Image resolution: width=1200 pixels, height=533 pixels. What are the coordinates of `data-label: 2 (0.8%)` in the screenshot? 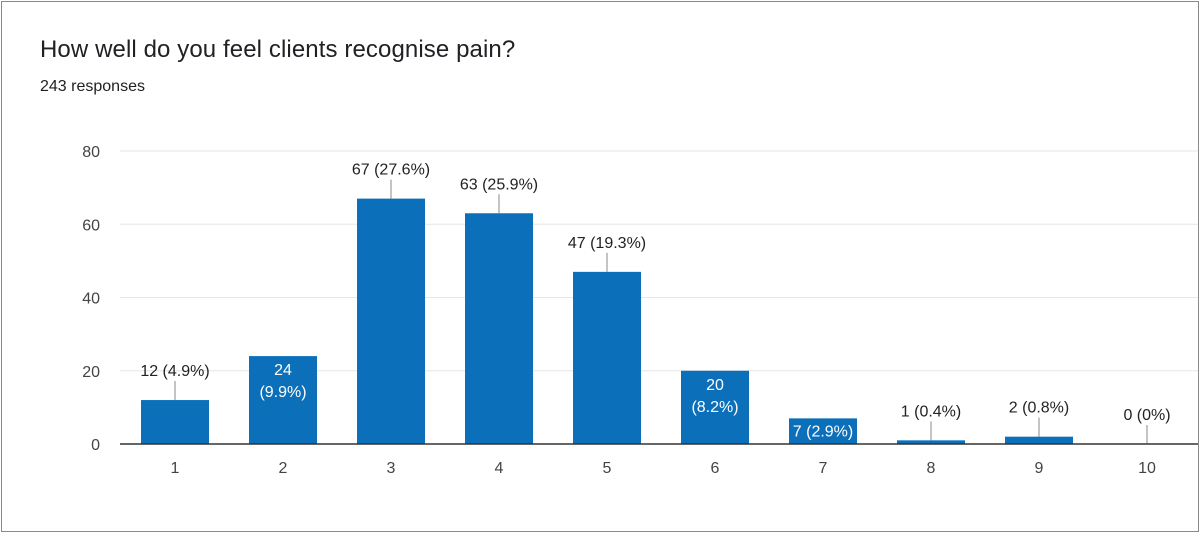 It's located at (1039, 408).